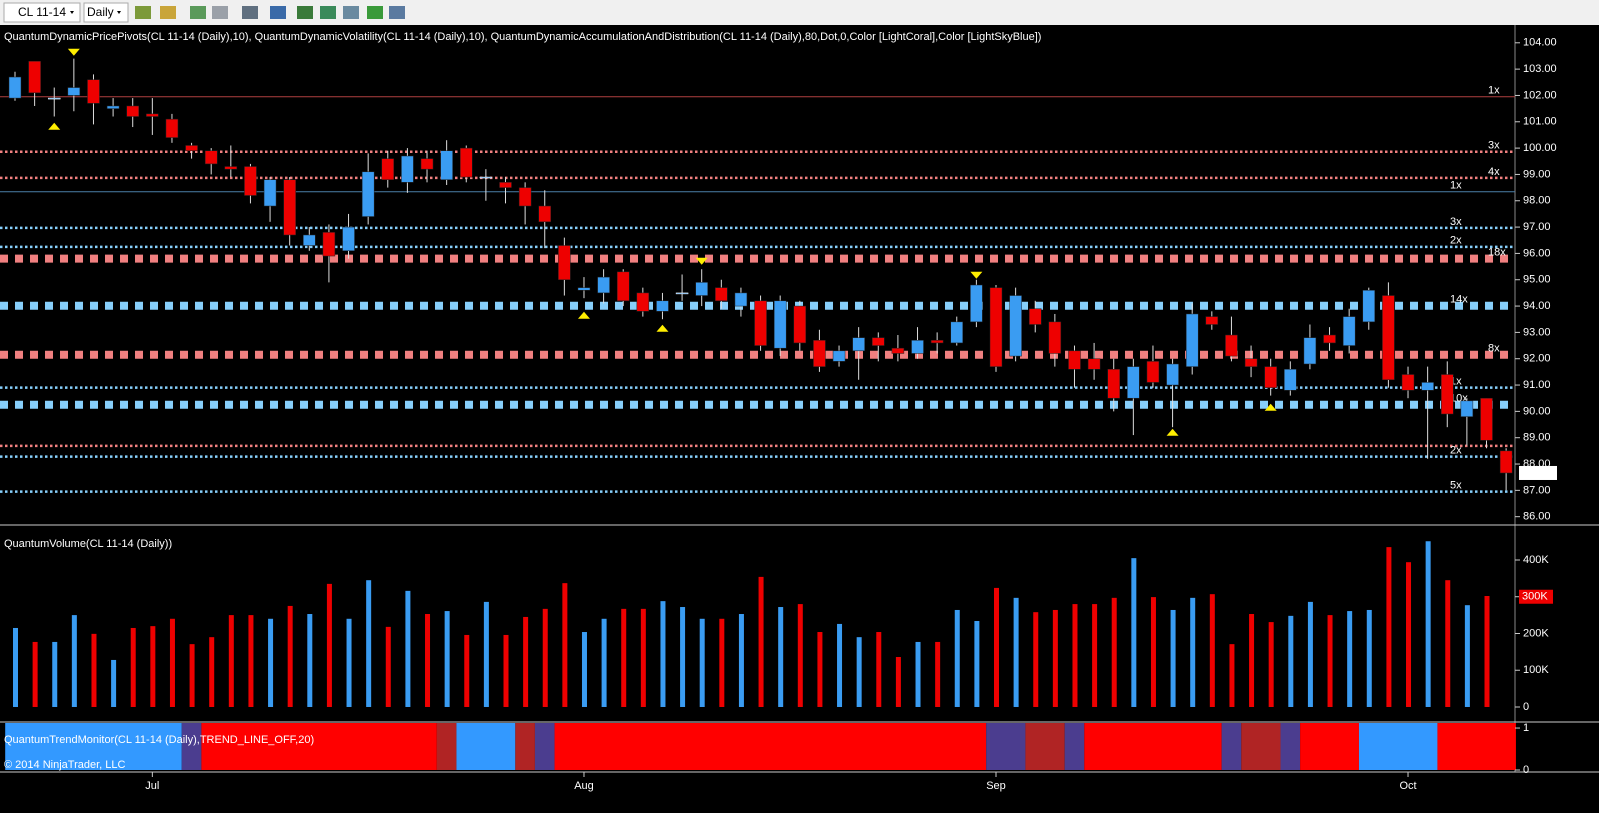 Image resolution: width=1599 pixels, height=813 pixels. Describe the element at coordinates (996, 786) in the screenshot. I see `x-tick-label: Sep` at that location.